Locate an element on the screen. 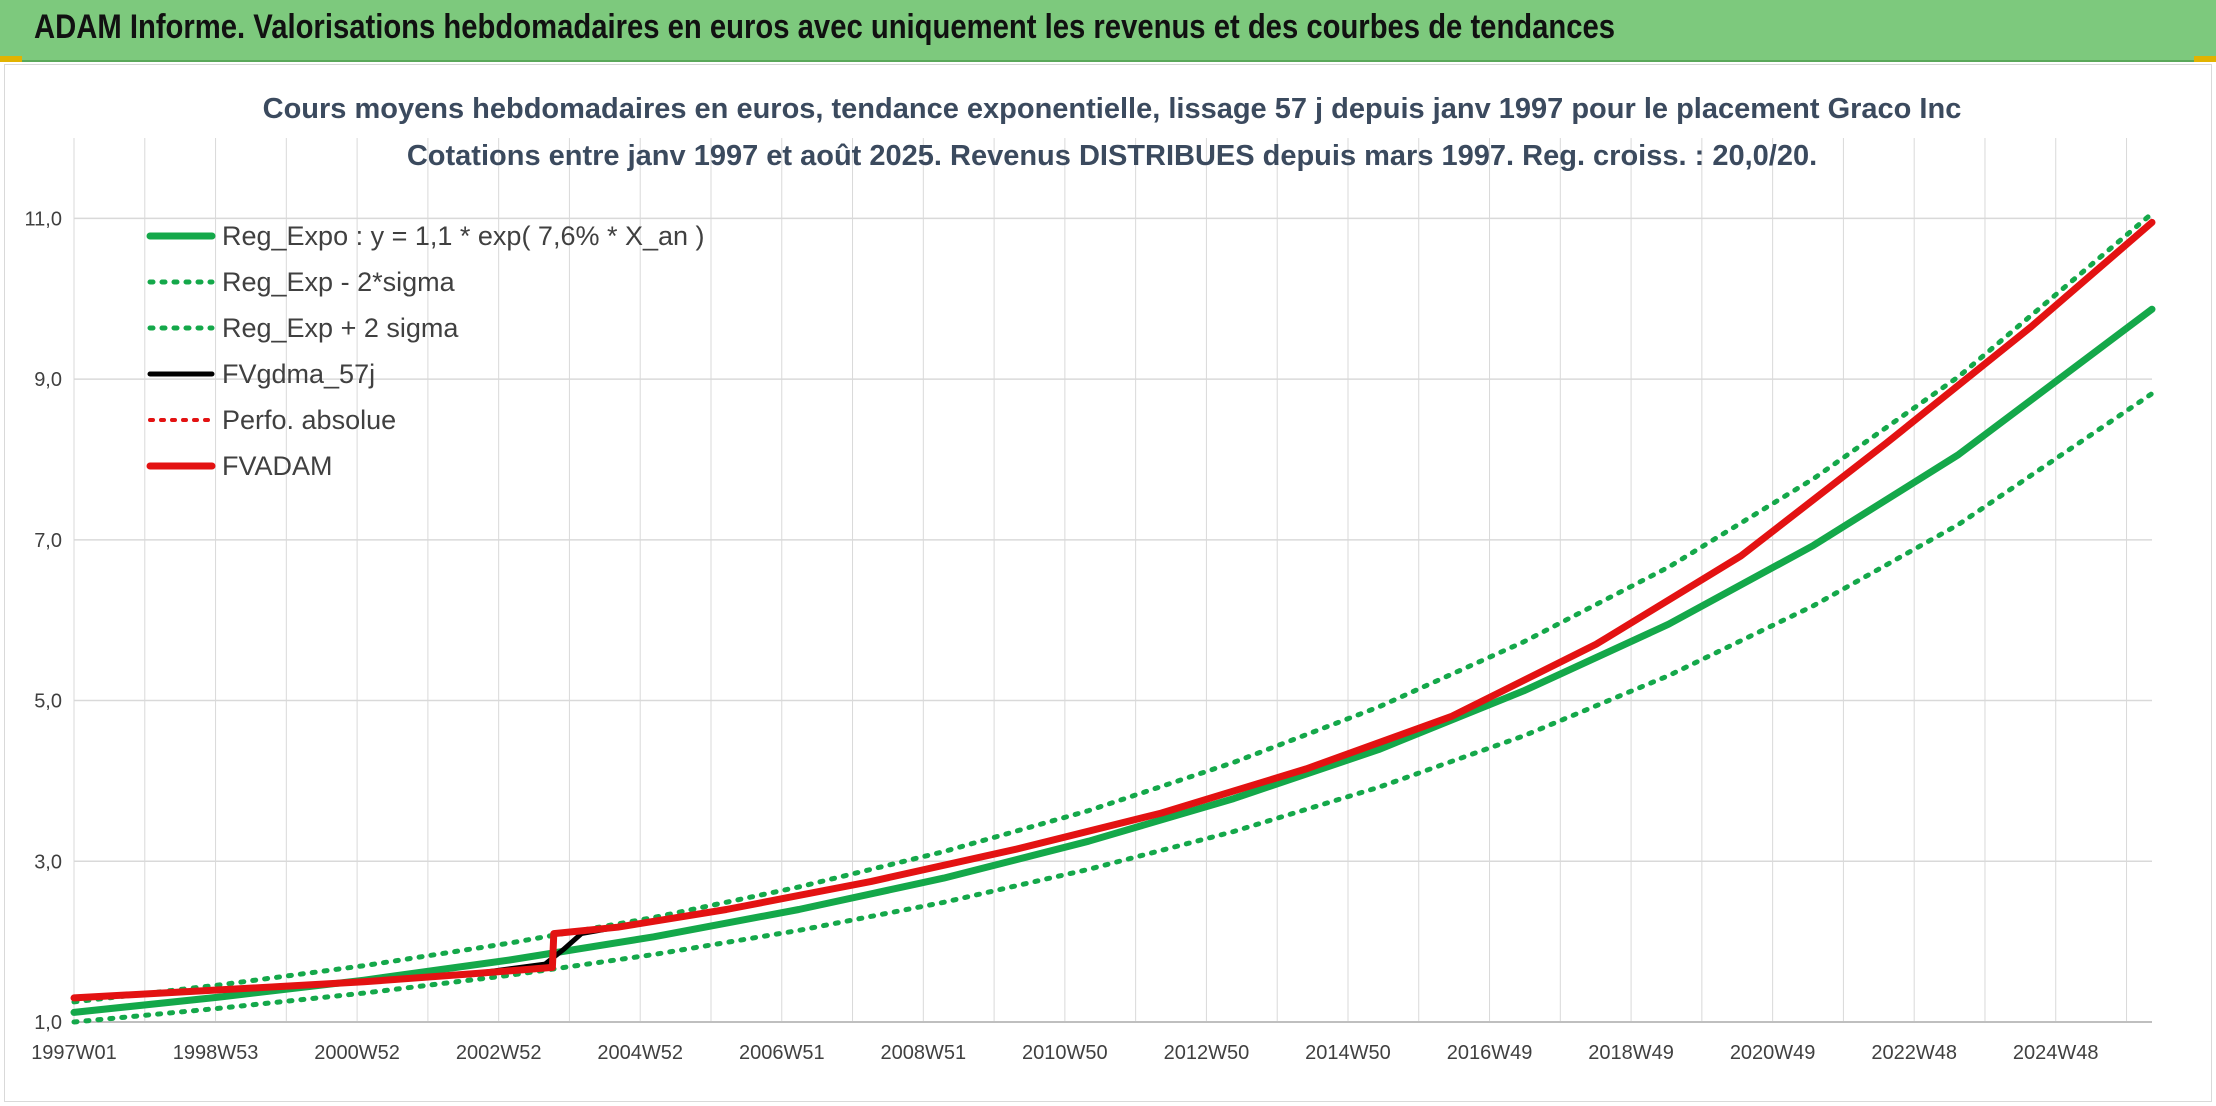  y-tick-label: 5,0 is located at coordinates (48, 702).